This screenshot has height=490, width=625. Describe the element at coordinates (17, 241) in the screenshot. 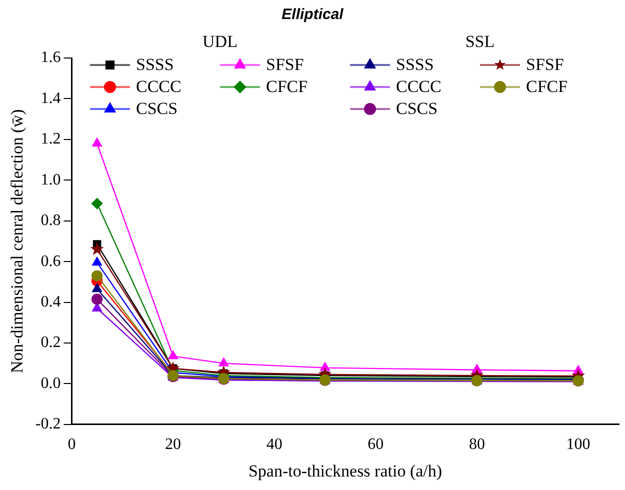

I see `y-axis-title: Non-dimensional cenral deflection (w̄)` at that location.